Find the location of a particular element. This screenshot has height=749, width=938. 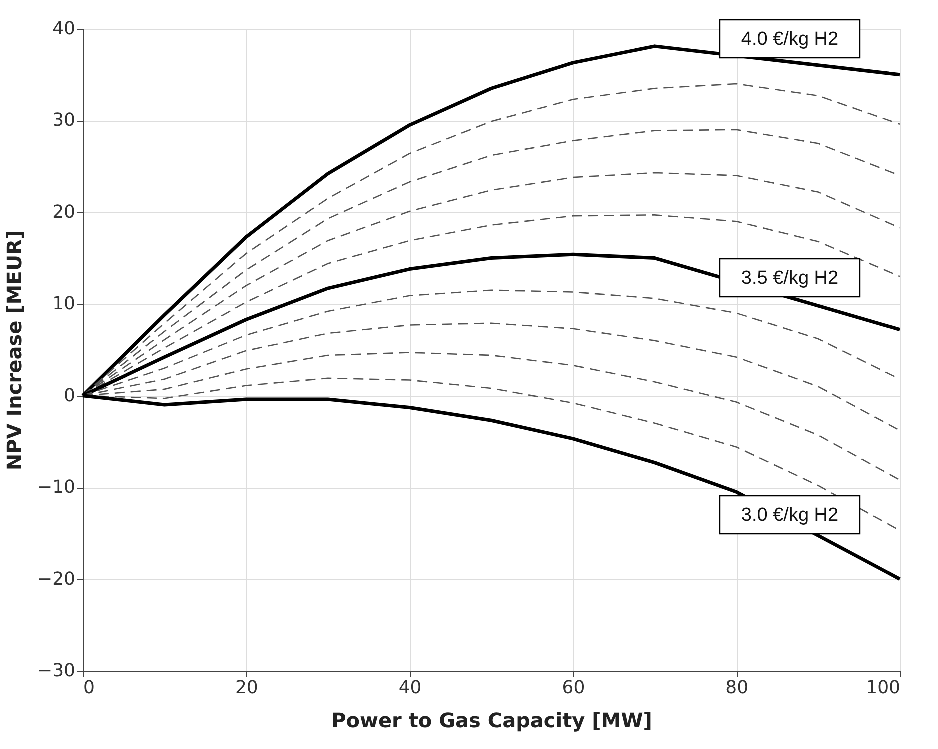

x-tick-label: 20 is located at coordinates (246, 688).